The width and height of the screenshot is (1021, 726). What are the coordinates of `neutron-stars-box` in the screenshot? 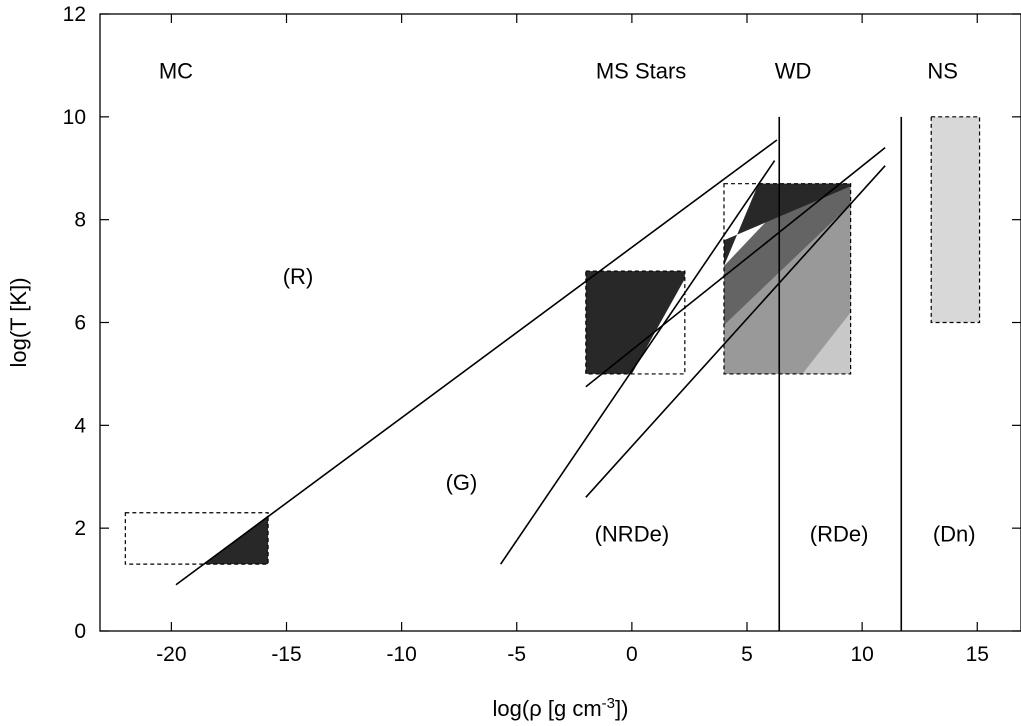 It's located at (955, 220).